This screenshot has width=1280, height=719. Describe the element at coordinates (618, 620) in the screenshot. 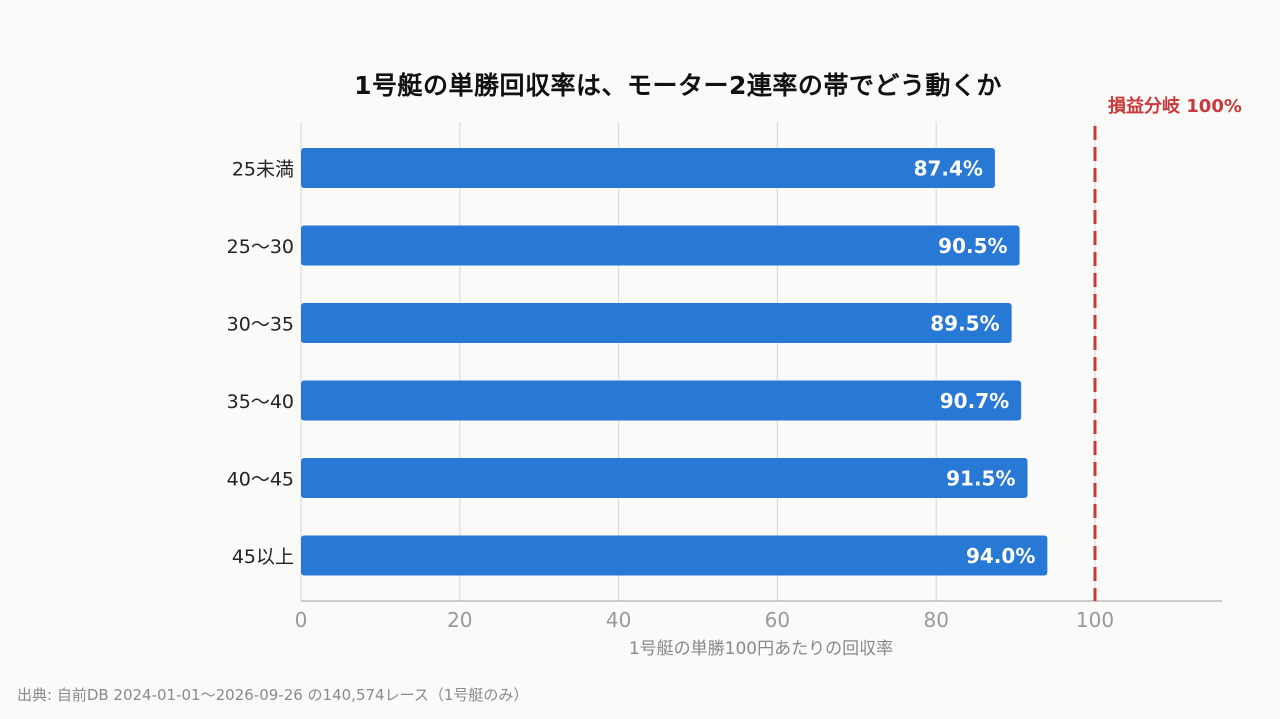

I see `x-tick-label: 40` at that location.